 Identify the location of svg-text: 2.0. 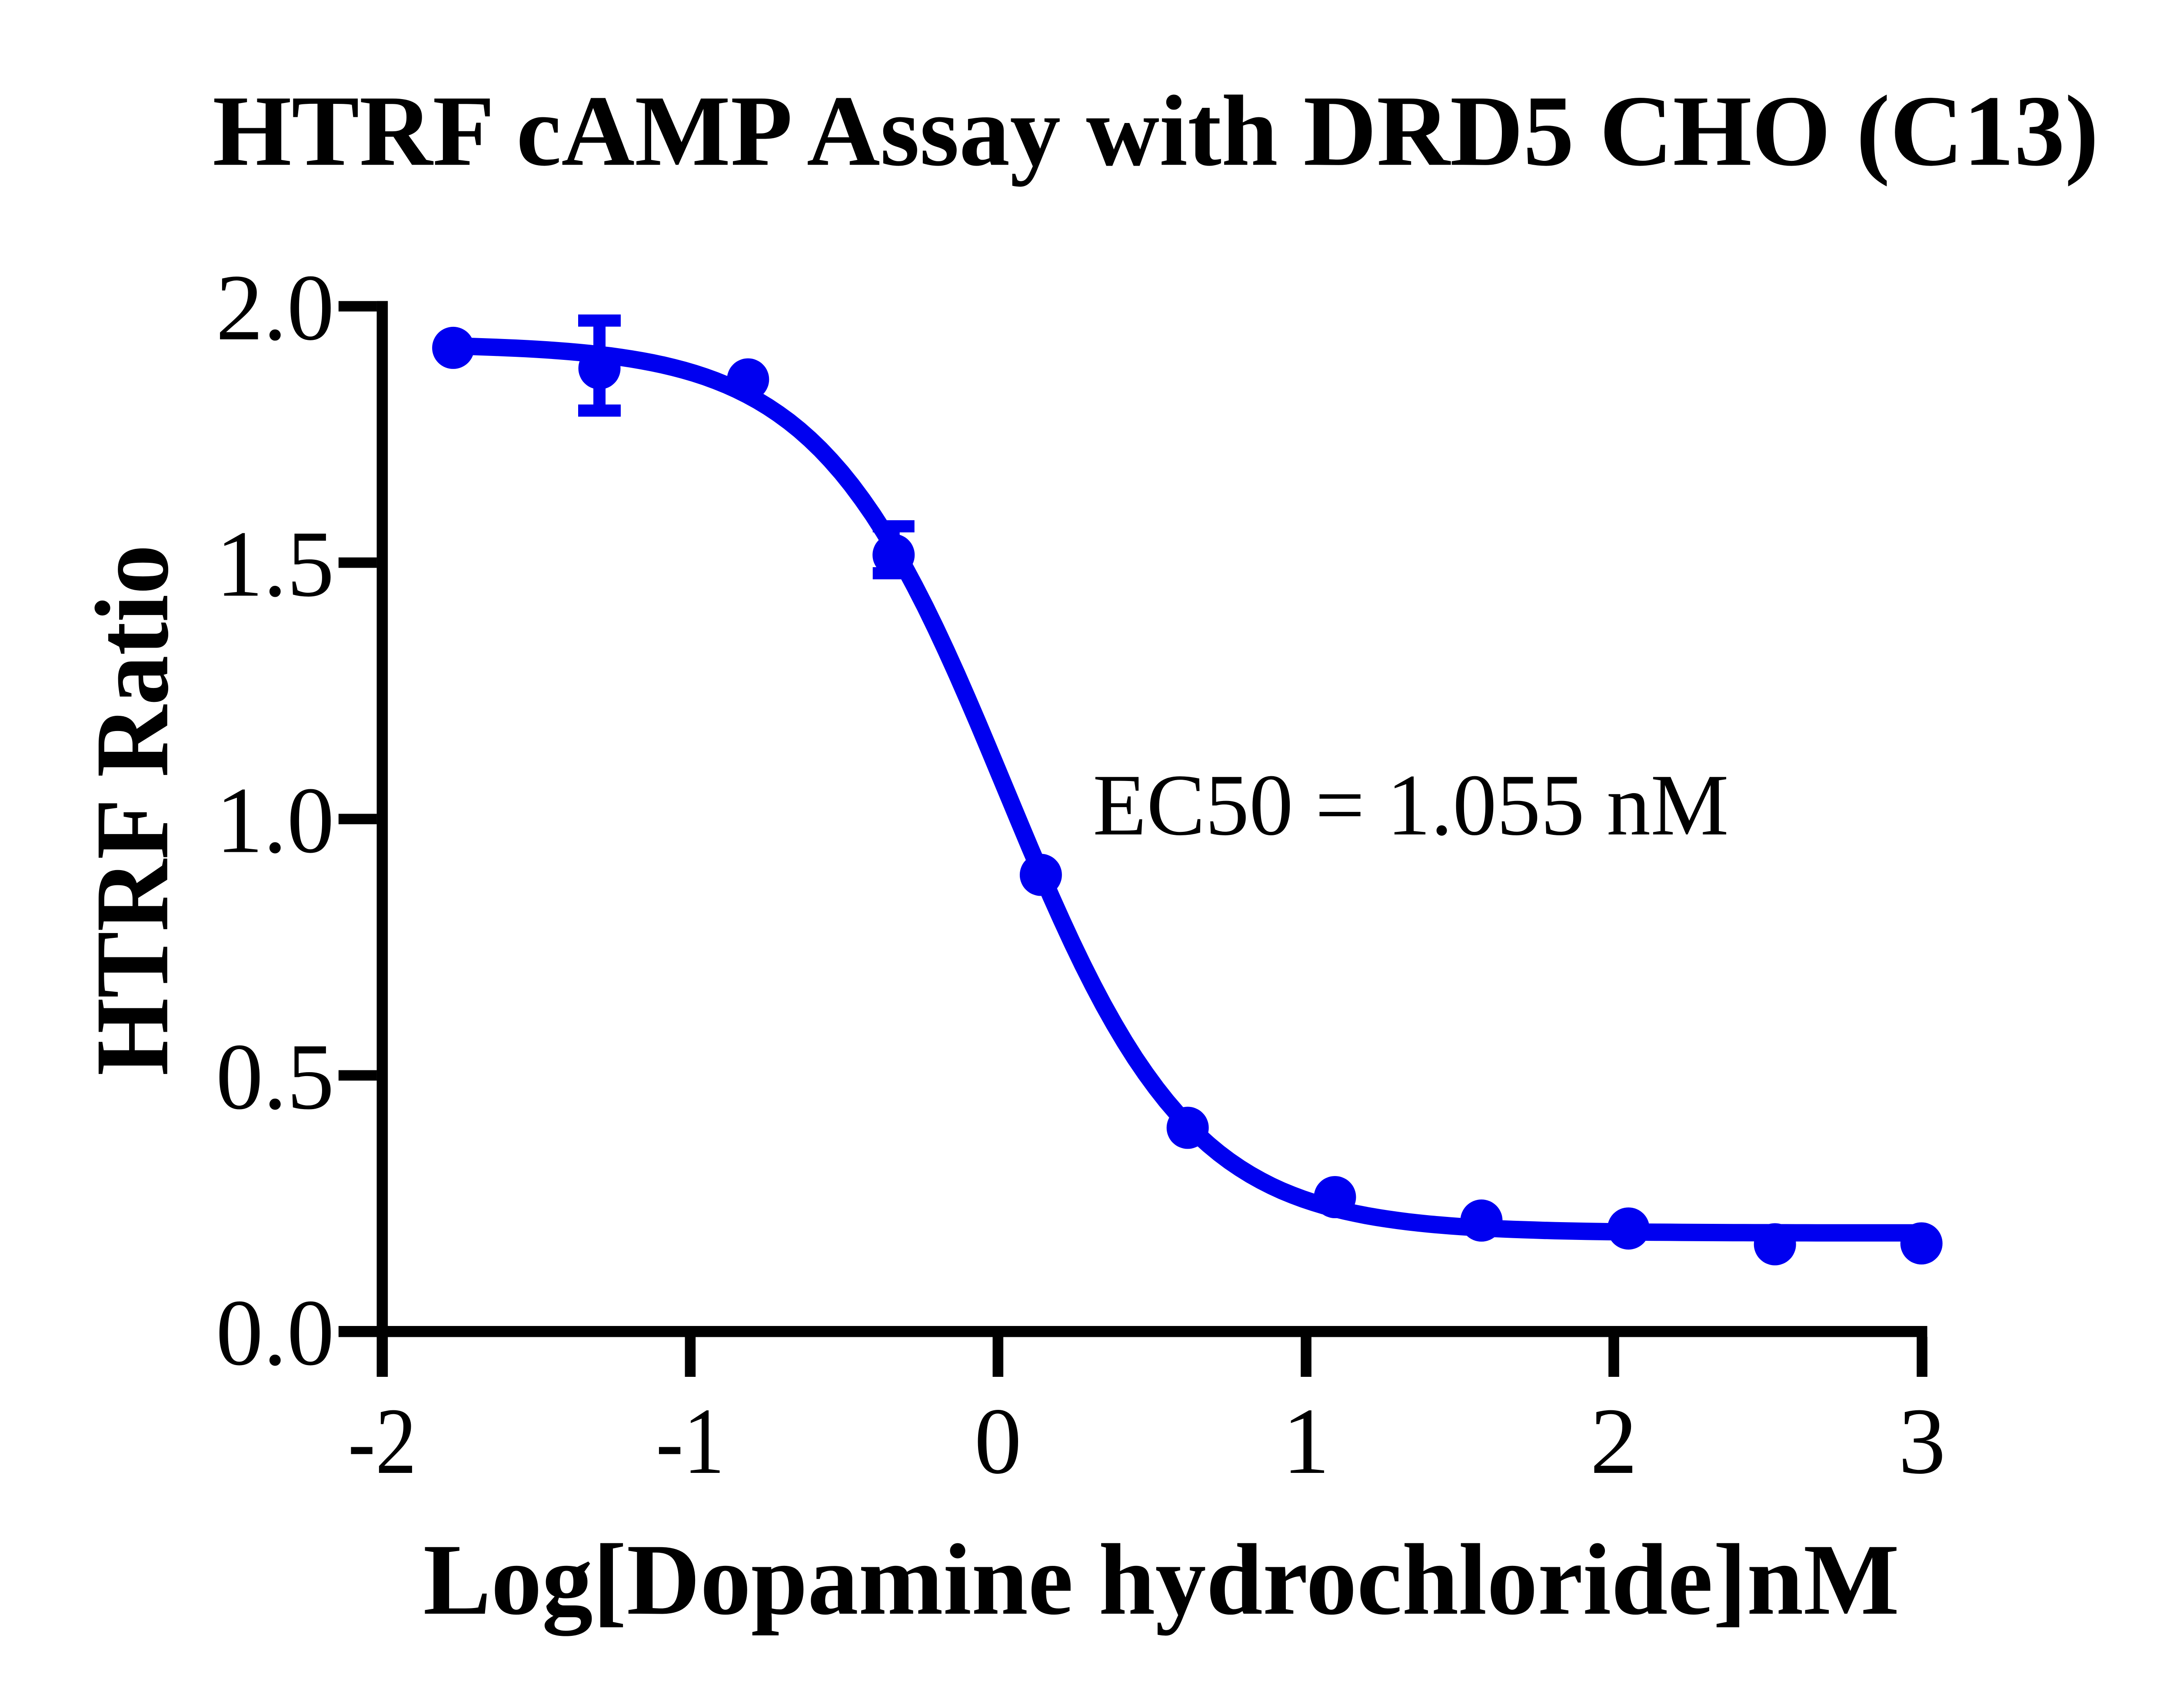
(275, 308).